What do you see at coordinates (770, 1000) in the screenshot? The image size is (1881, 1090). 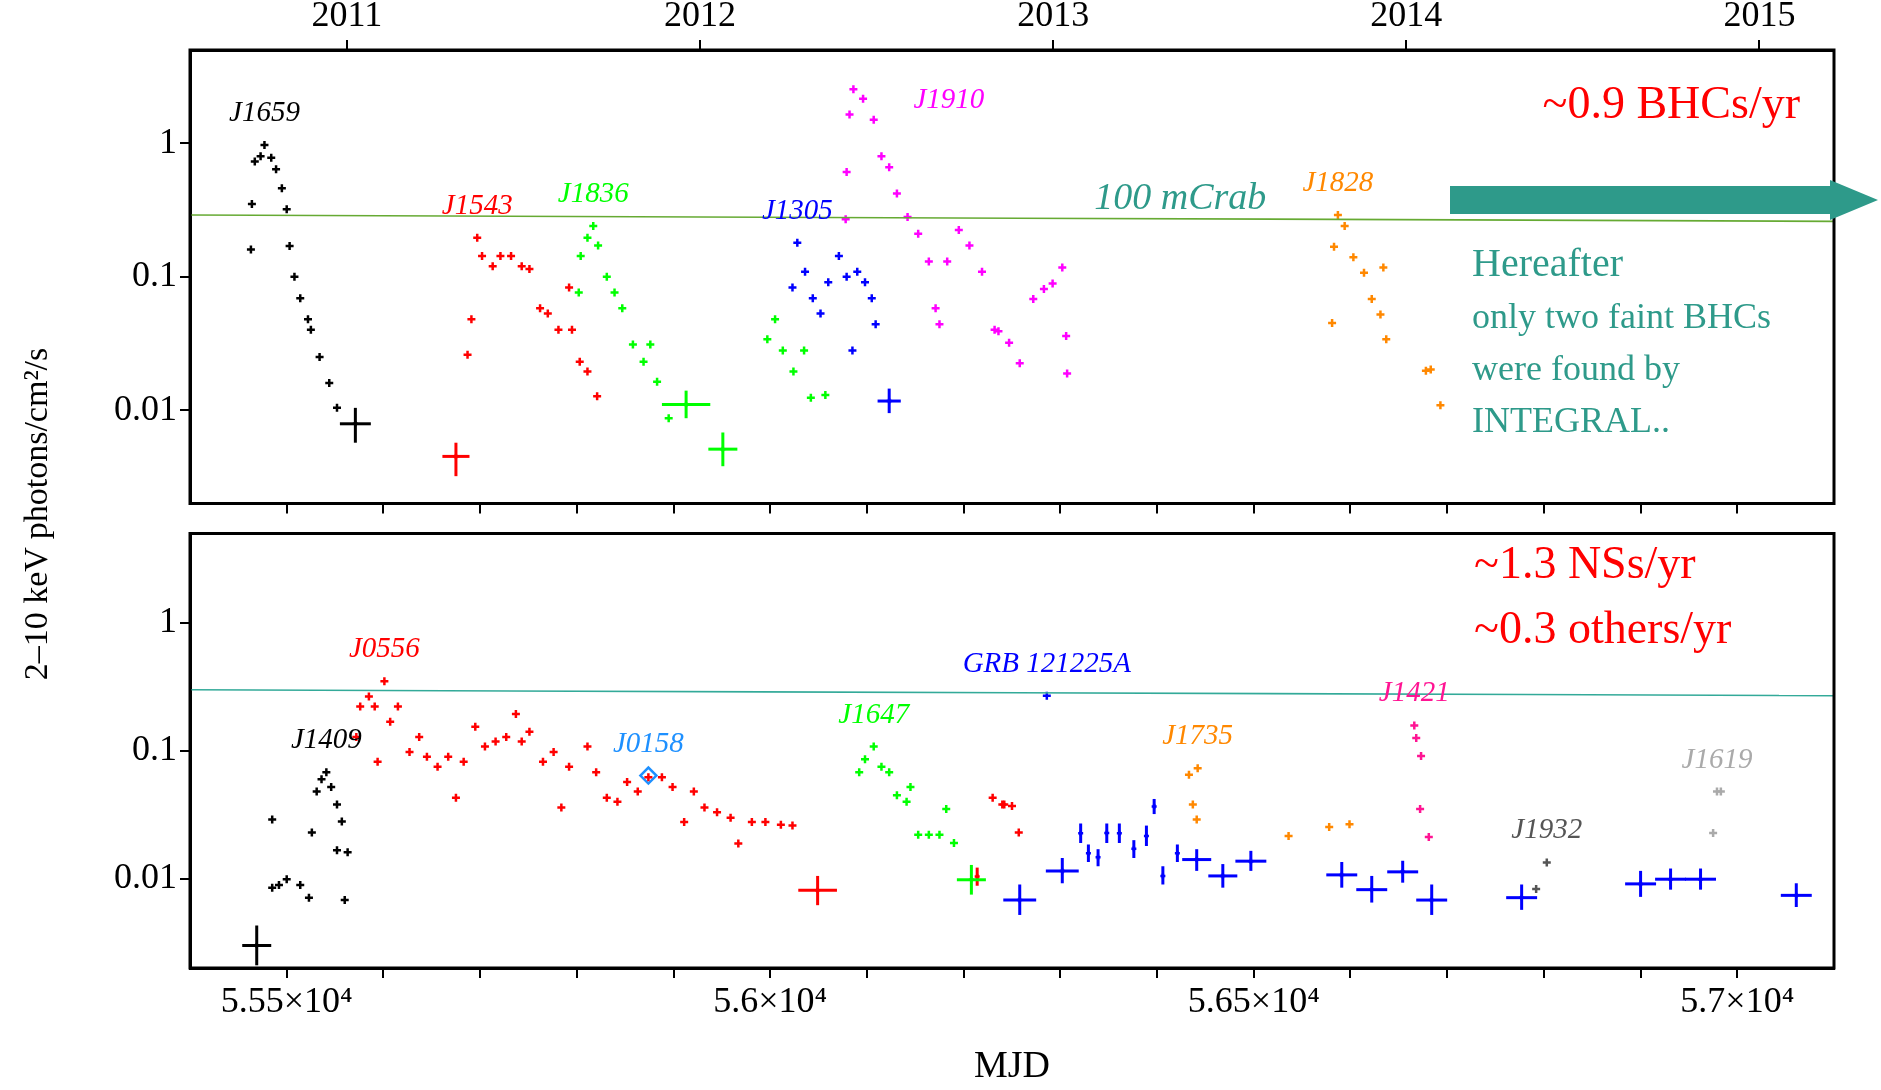 I see `x-tick-label: 5.6×10⁴` at bounding box center [770, 1000].